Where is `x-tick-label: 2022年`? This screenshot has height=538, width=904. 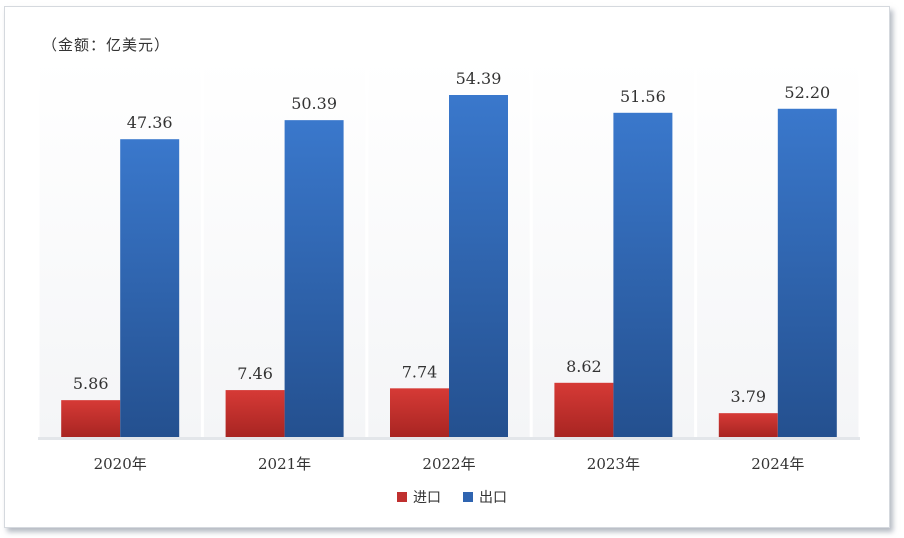
x-tick-label: 2022年 is located at coordinates (448, 464).